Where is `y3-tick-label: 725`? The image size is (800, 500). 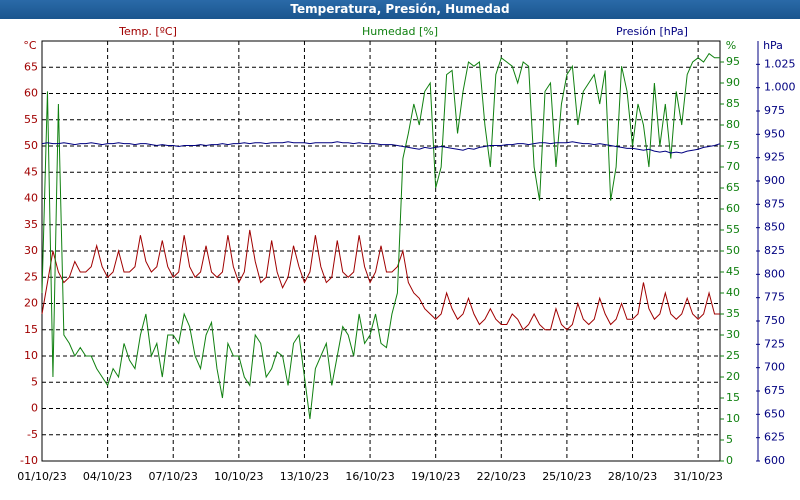 y3-tick-label: 725 is located at coordinates (774, 343).